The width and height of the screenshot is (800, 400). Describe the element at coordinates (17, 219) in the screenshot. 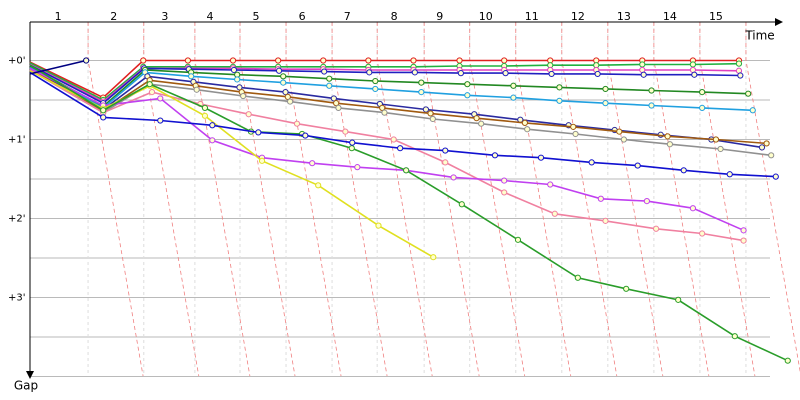

I see `y-tick-label: +2'` at that location.